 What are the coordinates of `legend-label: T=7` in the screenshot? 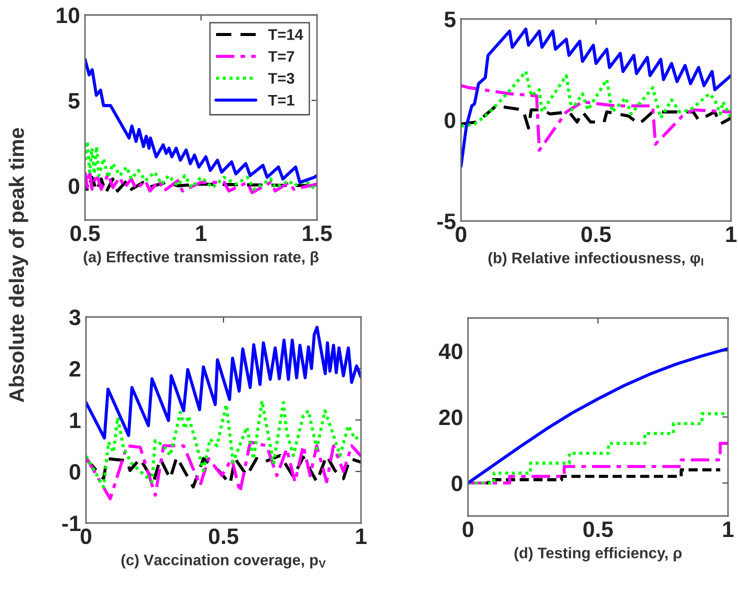 It's located at (281, 56).